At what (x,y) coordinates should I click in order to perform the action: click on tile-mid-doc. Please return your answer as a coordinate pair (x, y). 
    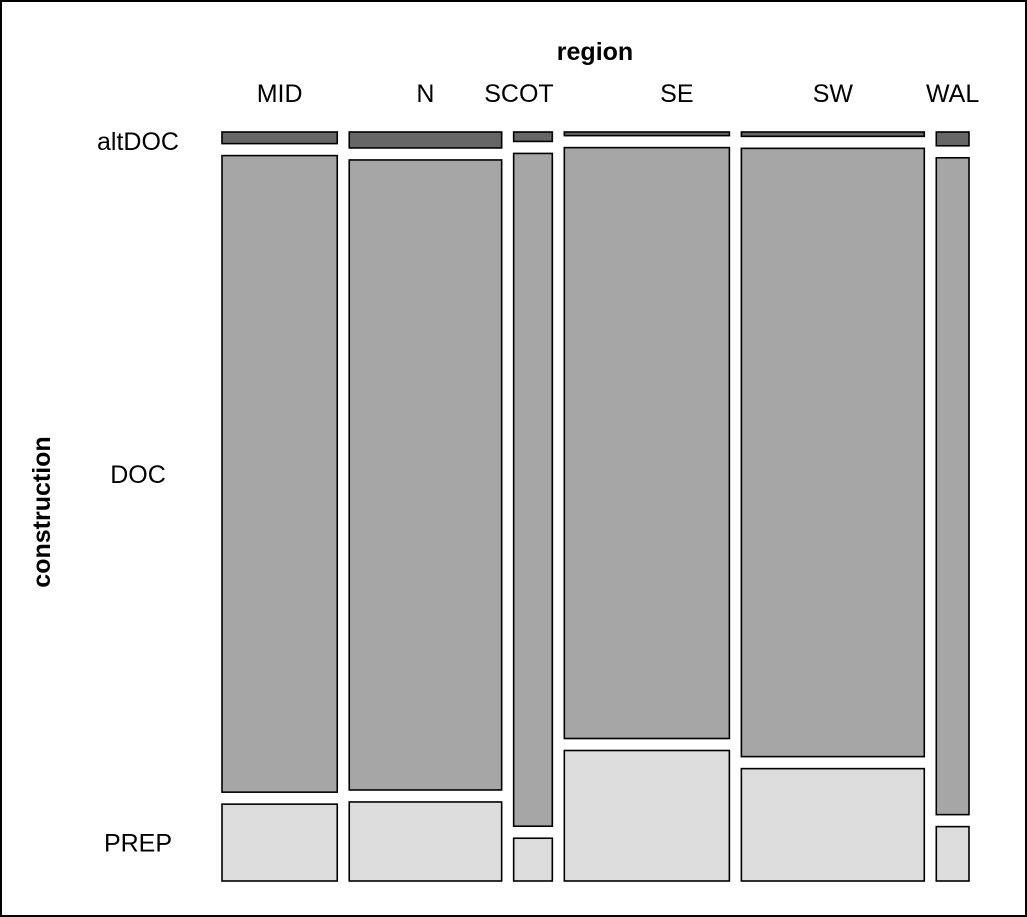
    Looking at the image, I should click on (280, 473).